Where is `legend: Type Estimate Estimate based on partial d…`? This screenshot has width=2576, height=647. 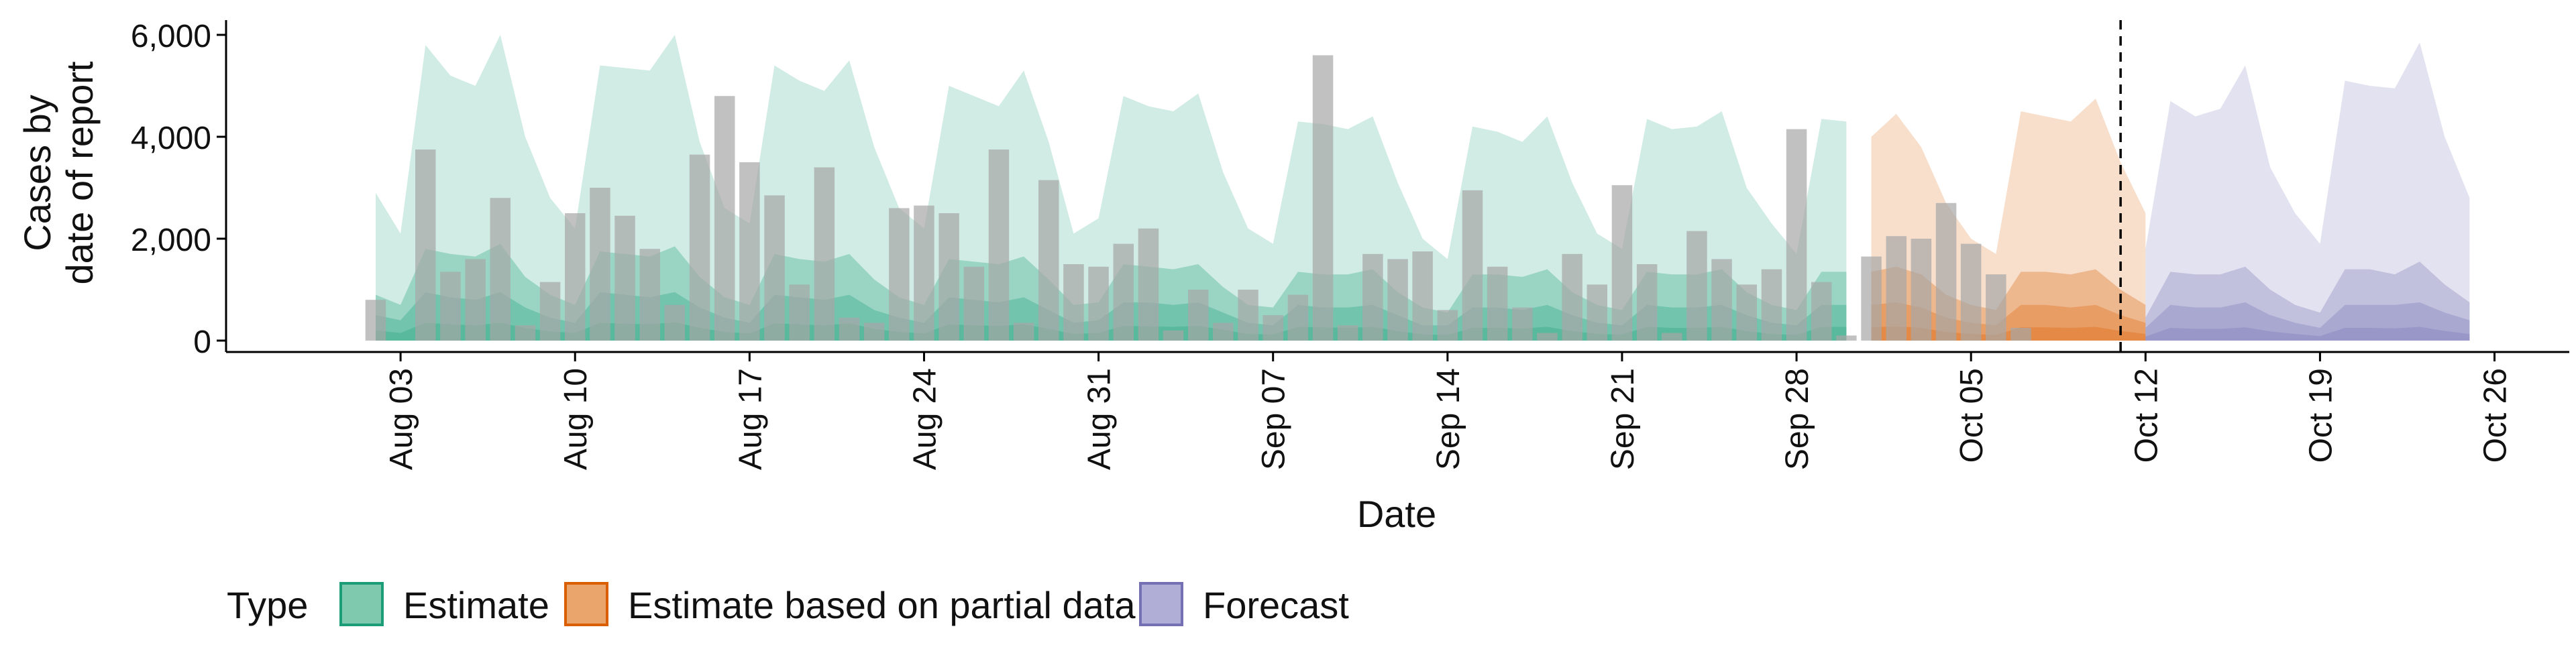
legend: Type Estimate Estimate based on partial d… is located at coordinates (788, 604).